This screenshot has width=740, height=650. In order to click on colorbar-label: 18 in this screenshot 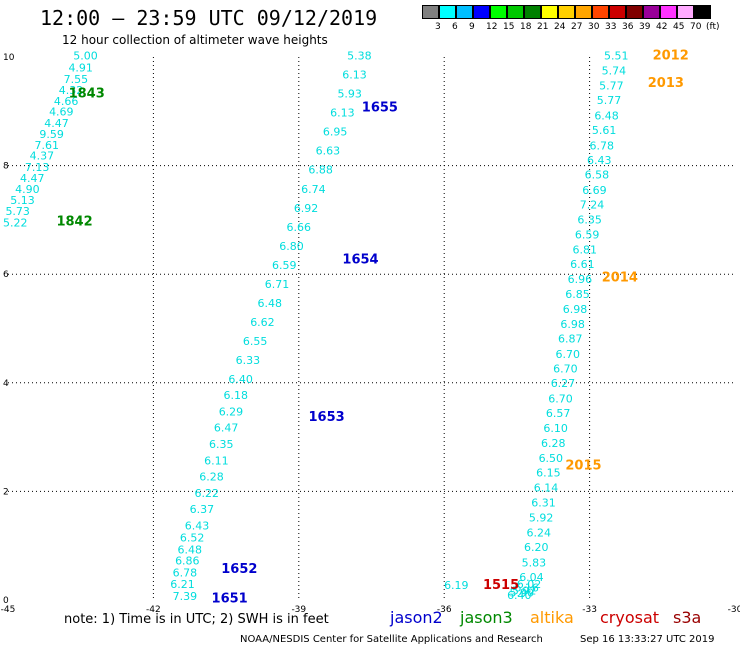, I will do `click(526, 27)`.